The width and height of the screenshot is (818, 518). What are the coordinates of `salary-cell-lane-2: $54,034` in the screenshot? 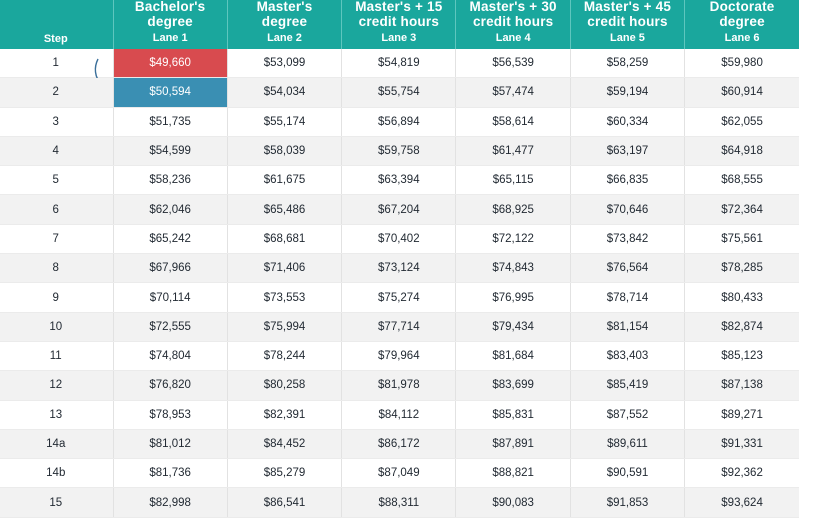 It's located at (285, 92).